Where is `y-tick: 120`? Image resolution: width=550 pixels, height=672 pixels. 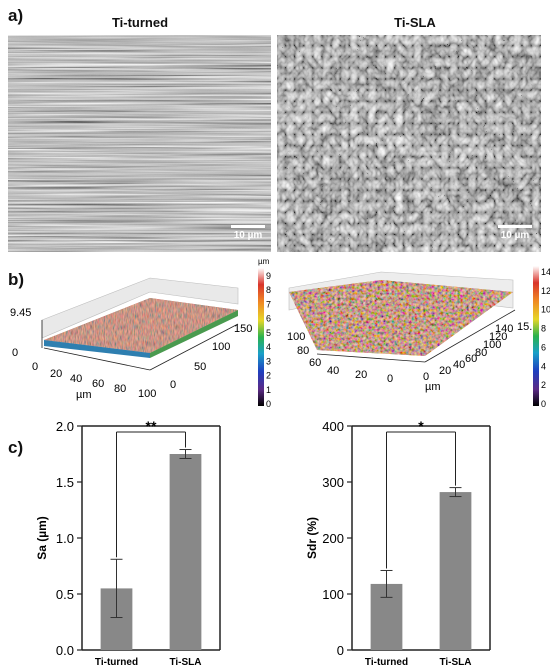
y-tick: 120 is located at coordinates (498, 337).